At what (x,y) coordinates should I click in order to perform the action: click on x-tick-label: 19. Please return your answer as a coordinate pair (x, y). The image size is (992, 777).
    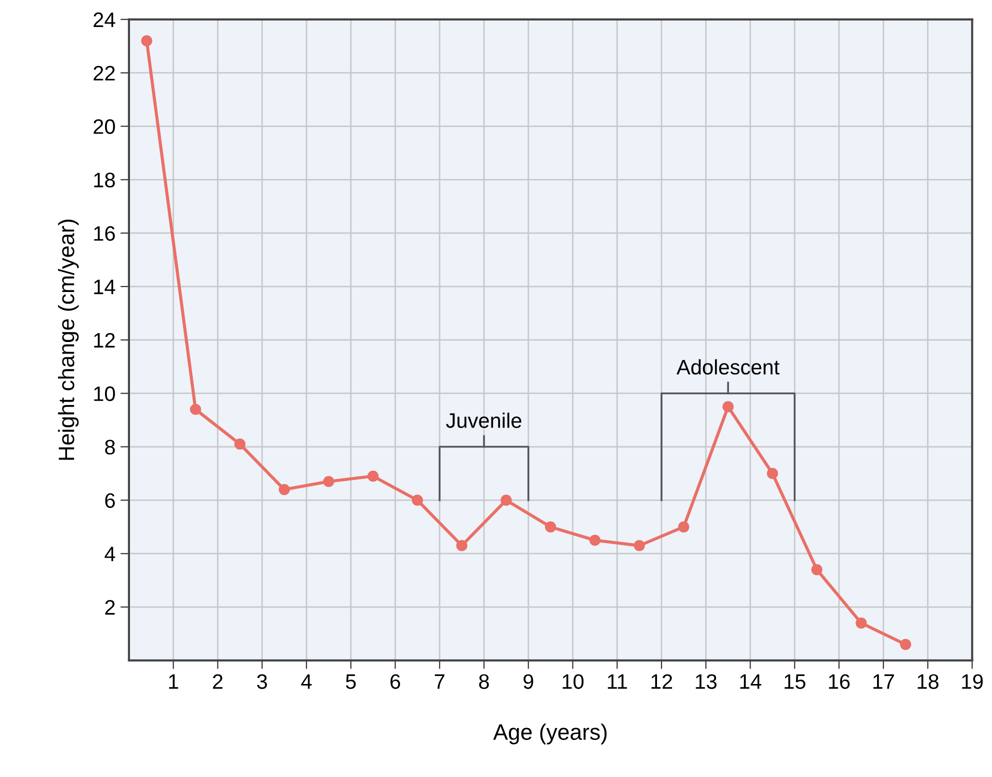
    Looking at the image, I should click on (972, 681).